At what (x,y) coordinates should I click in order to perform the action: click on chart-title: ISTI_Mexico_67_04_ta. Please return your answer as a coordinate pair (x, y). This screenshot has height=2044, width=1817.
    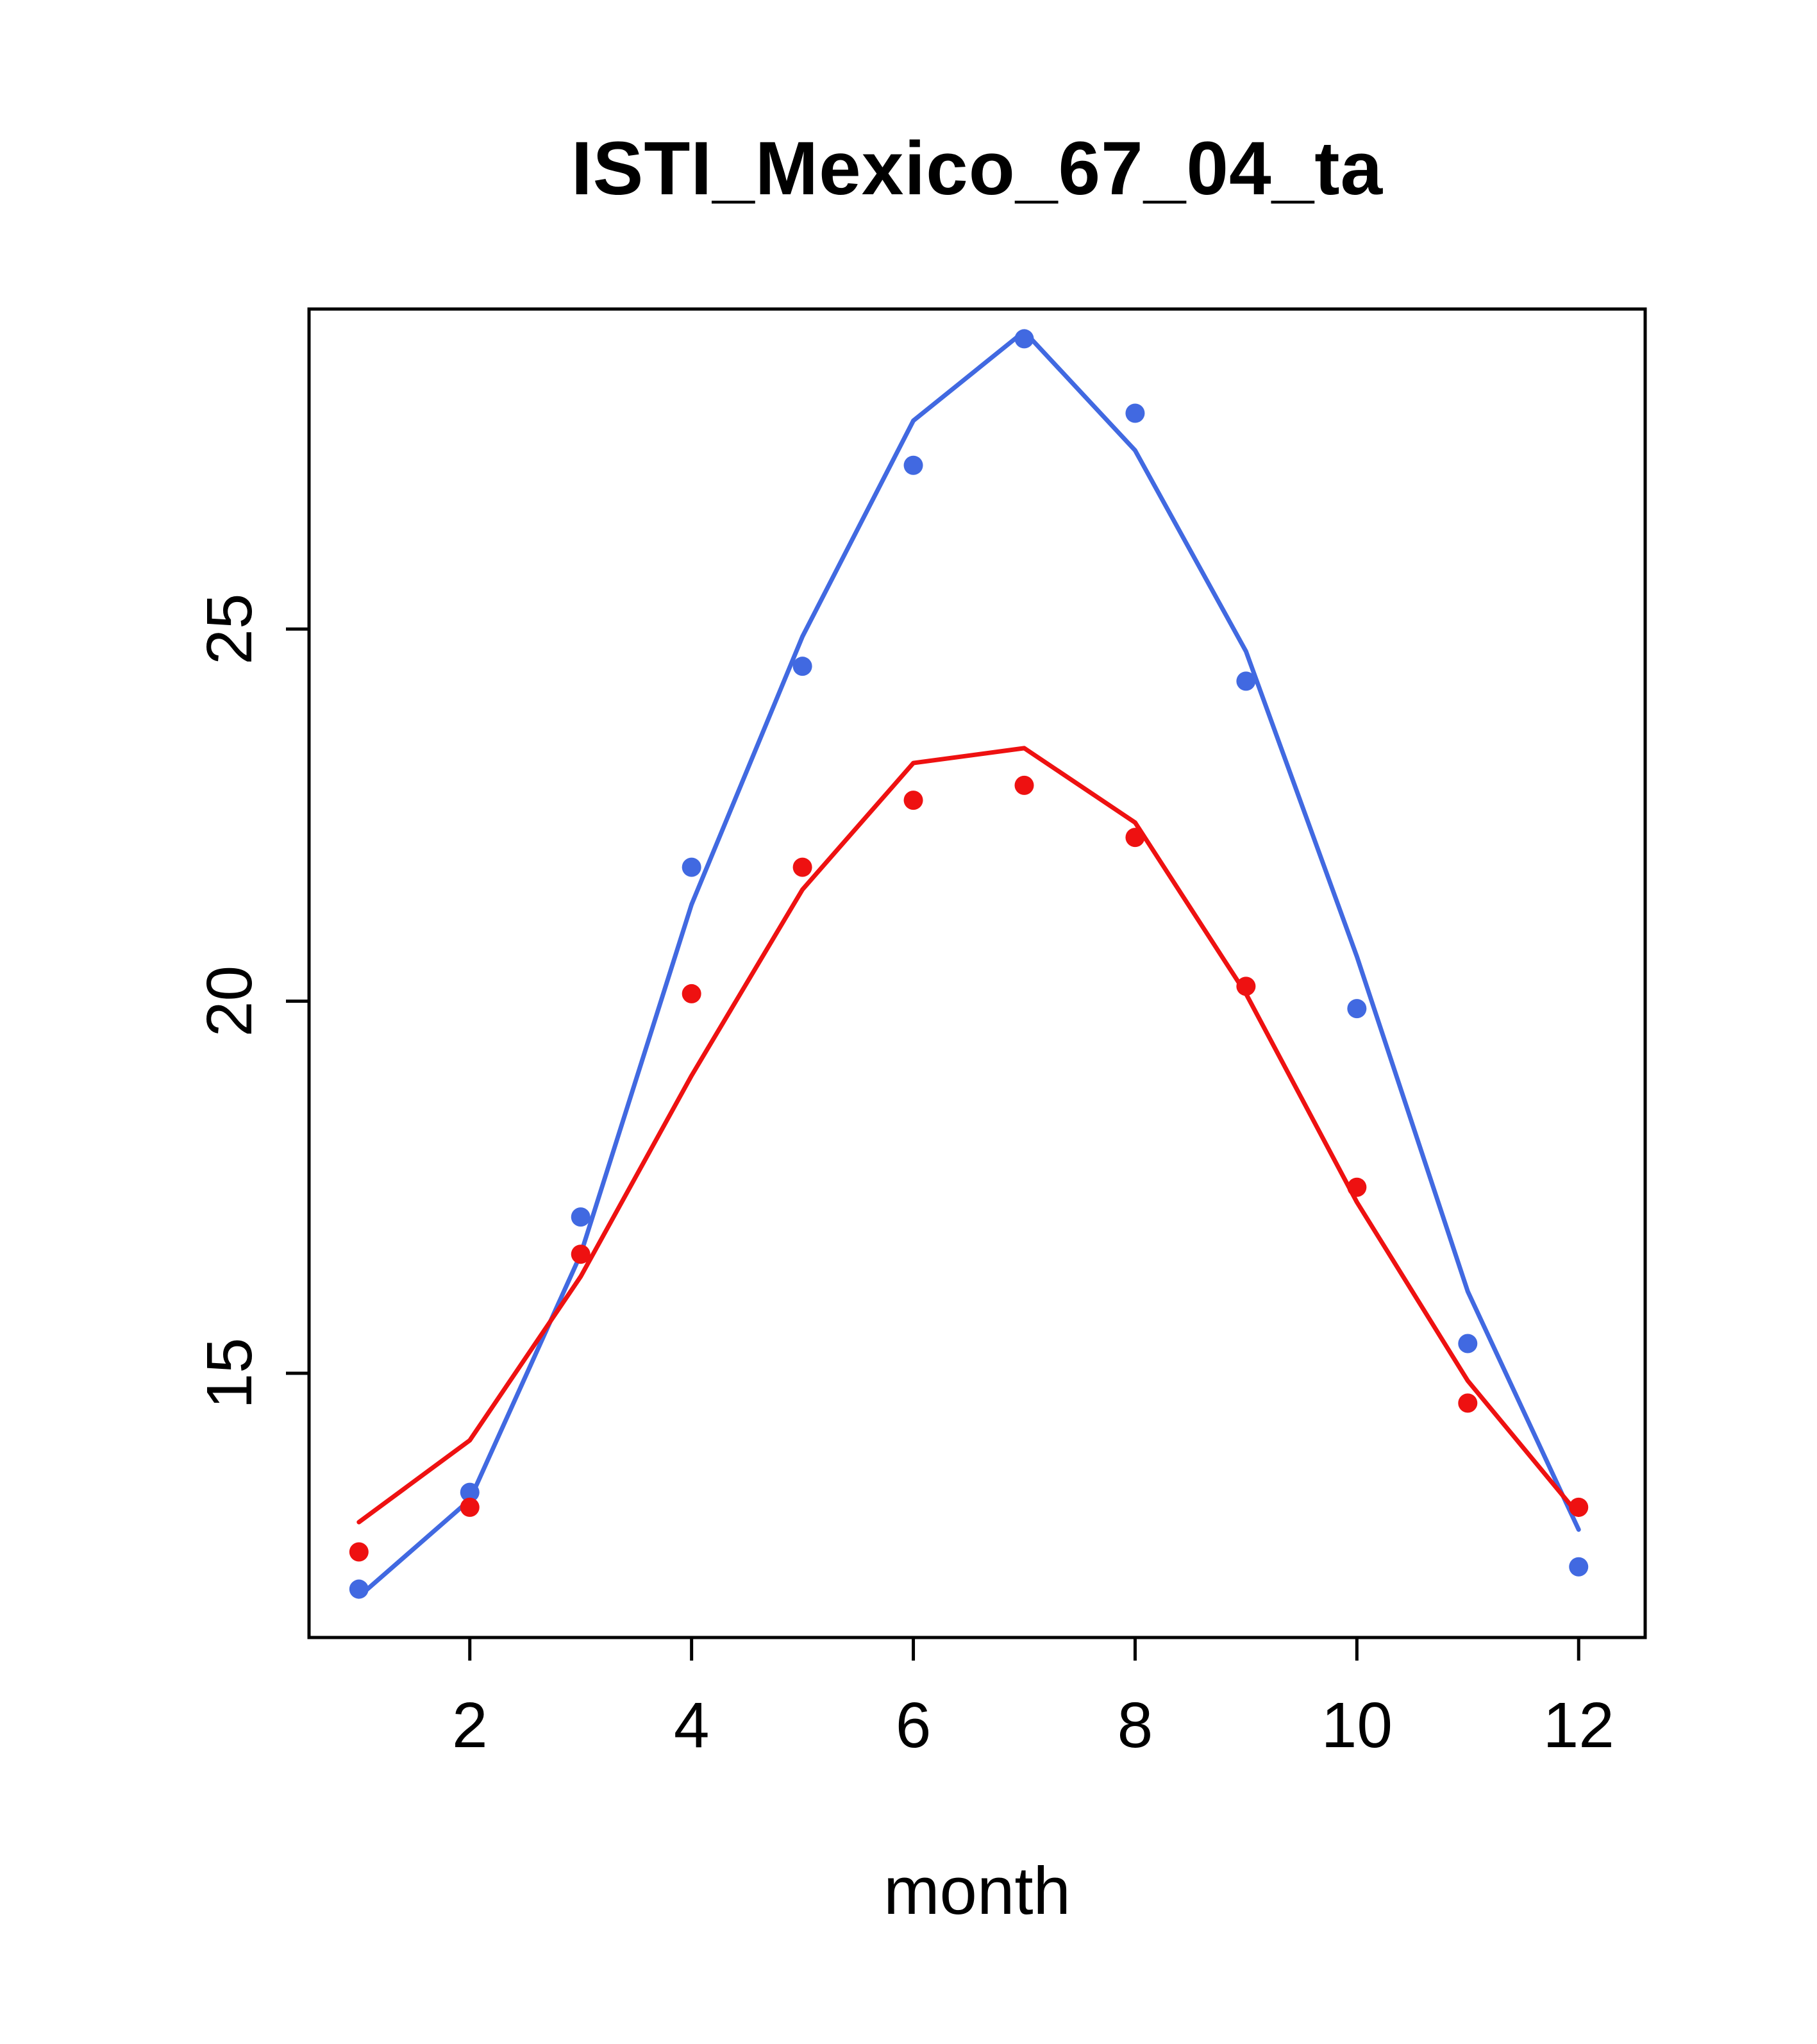
    Looking at the image, I should click on (977, 168).